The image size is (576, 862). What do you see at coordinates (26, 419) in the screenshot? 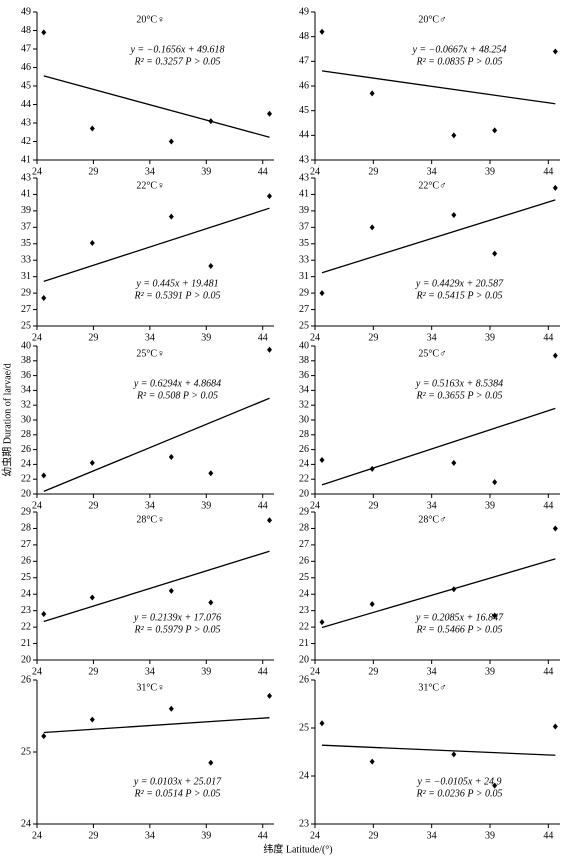
I see `y-tick-label: 30` at bounding box center [26, 419].